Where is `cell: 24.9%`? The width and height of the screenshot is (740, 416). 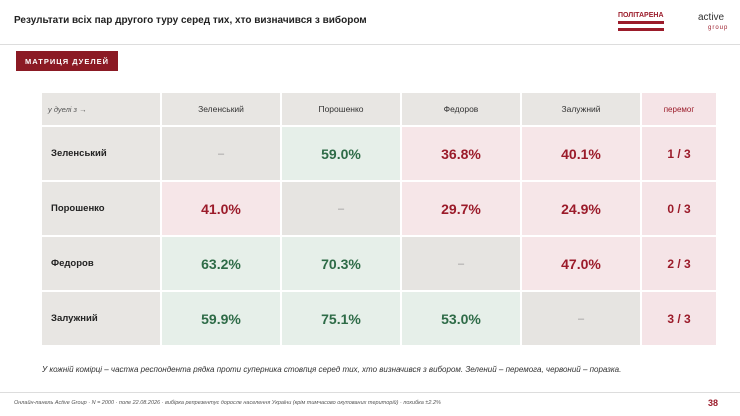
cell: 24.9% is located at coordinates (581, 208).